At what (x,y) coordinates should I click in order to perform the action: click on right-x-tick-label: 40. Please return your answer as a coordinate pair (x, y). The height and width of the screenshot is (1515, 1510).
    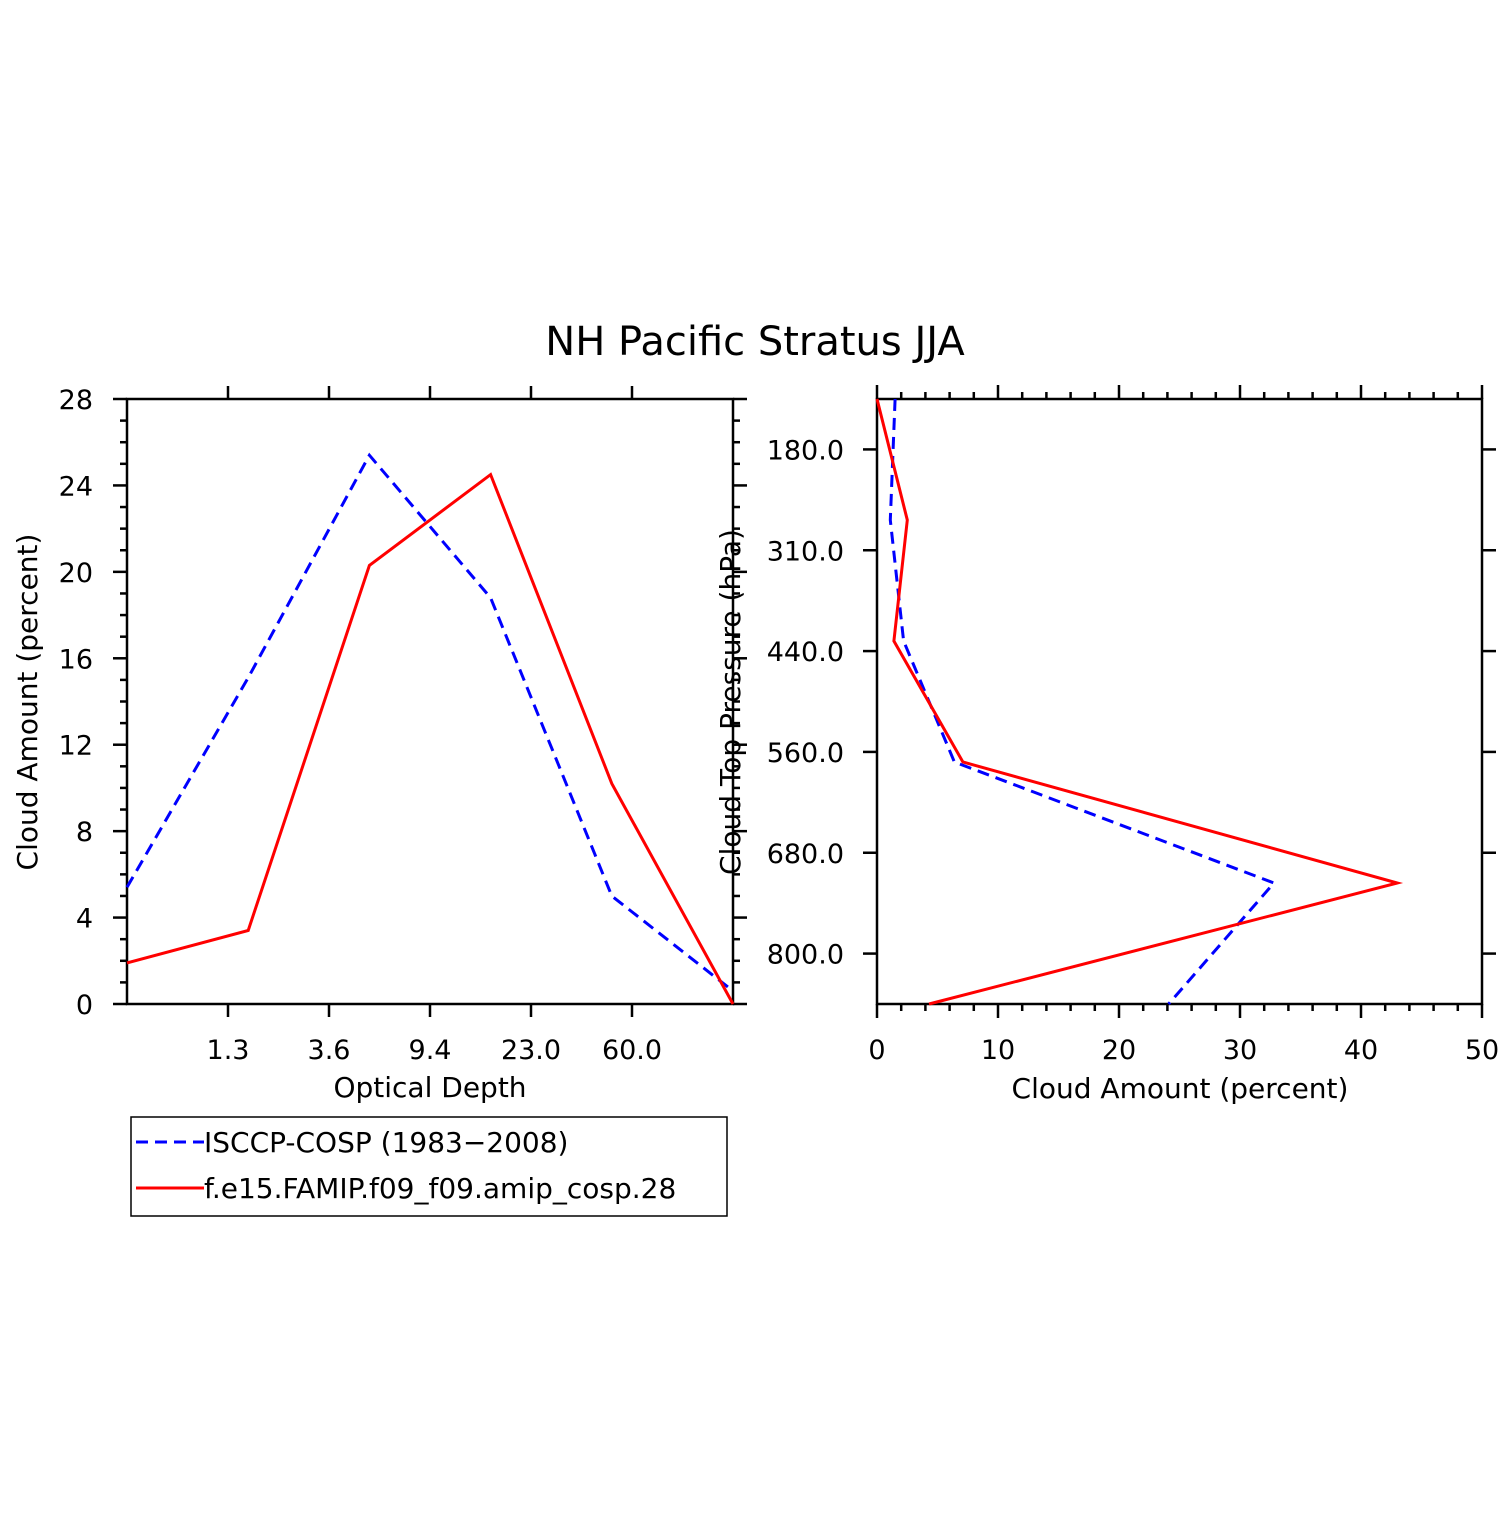
    Looking at the image, I should click on (1361, 1050).